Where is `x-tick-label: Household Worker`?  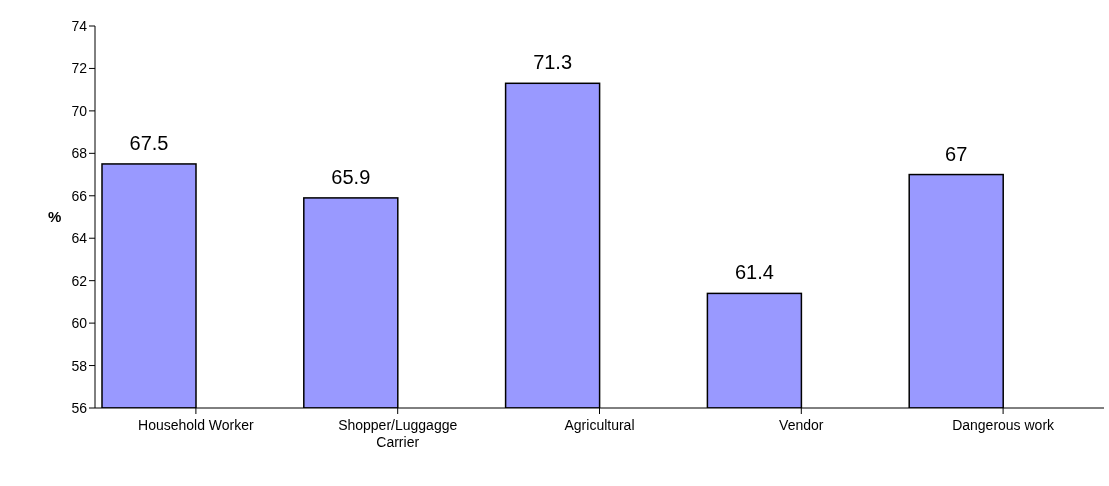 x-tick-label: Household Worker is located at coordinates (196, 425).